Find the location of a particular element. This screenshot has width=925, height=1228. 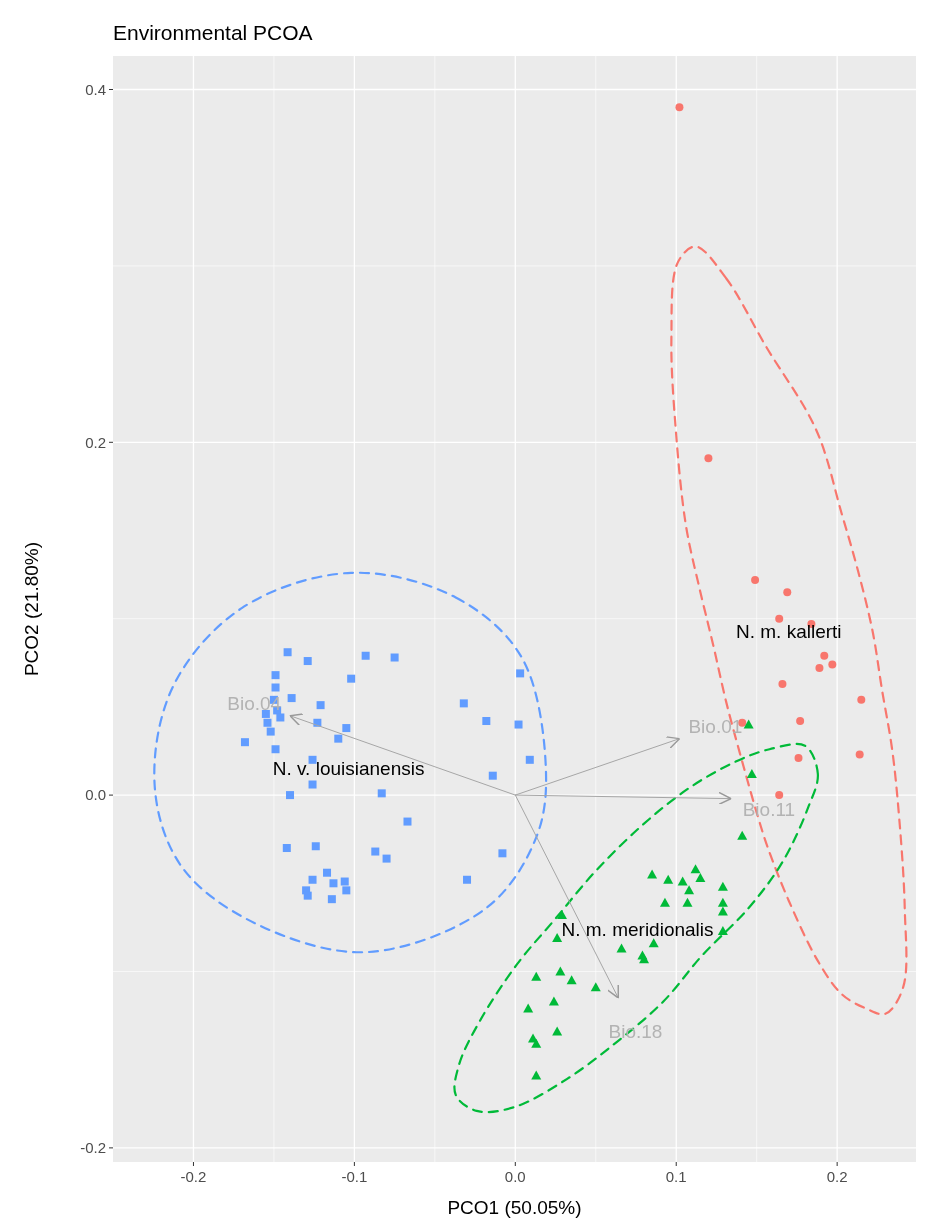

x-tick-label: 0.2 is located at coordinates (837, 1176).